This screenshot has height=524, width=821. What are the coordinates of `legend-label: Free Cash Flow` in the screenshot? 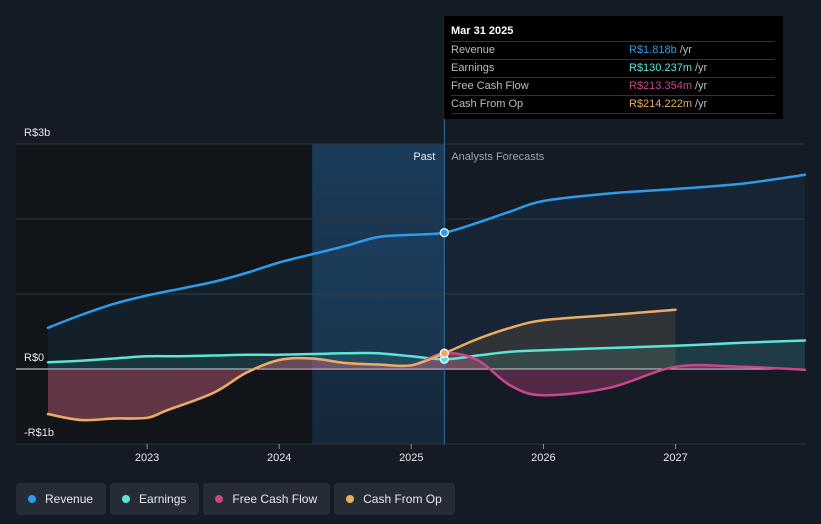 It's located at (275, 499).